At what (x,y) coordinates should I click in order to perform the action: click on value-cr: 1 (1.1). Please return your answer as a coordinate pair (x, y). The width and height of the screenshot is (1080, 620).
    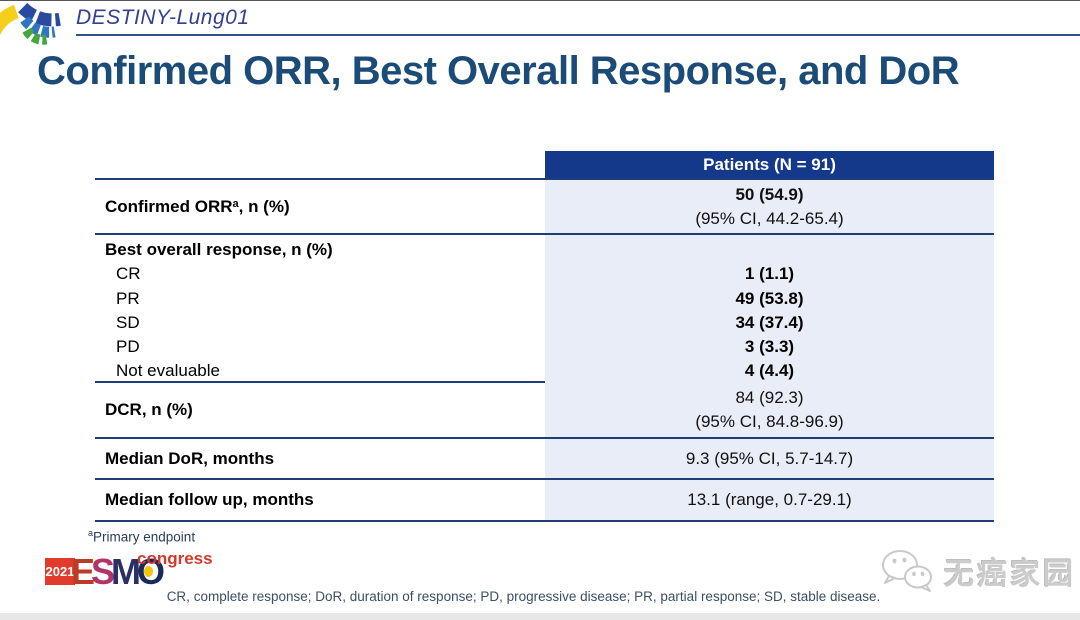
    Looking at the image, I should click on (769, 274).